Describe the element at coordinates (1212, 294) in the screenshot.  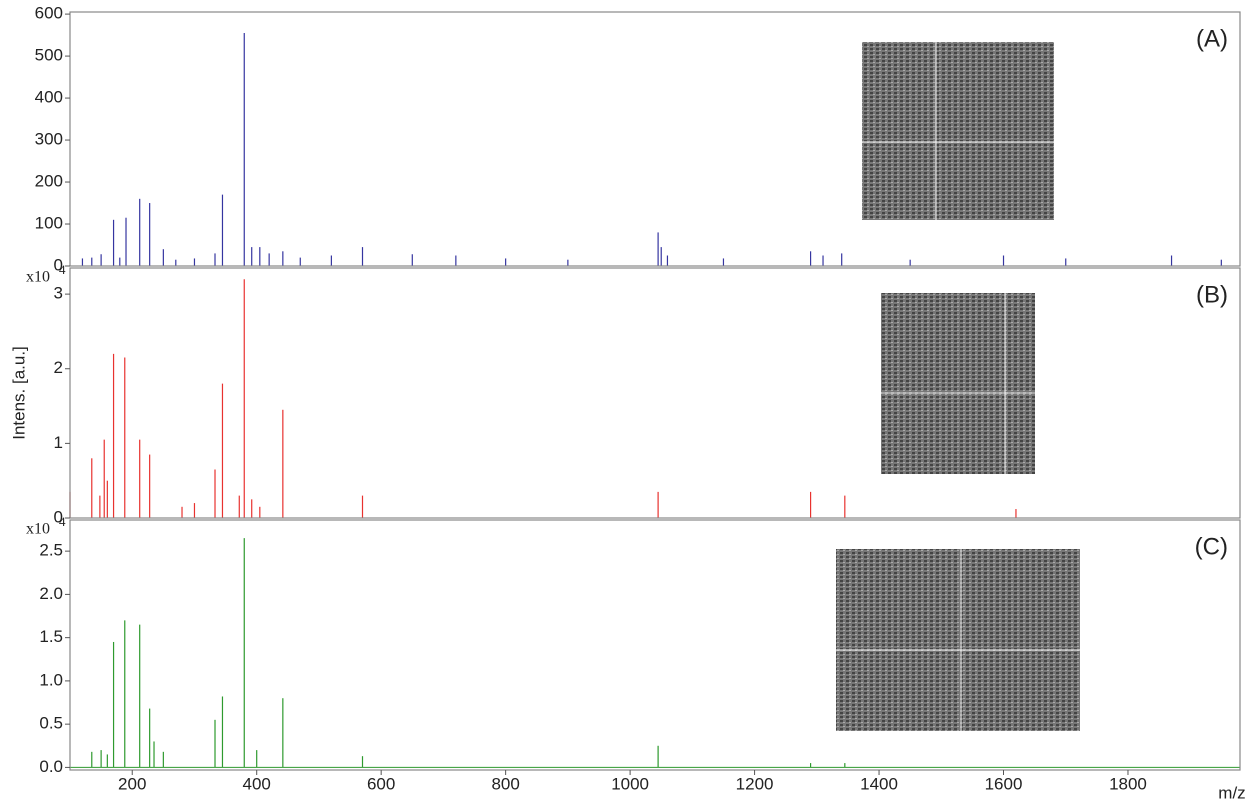
I see `panel-label: (B)` at that location.